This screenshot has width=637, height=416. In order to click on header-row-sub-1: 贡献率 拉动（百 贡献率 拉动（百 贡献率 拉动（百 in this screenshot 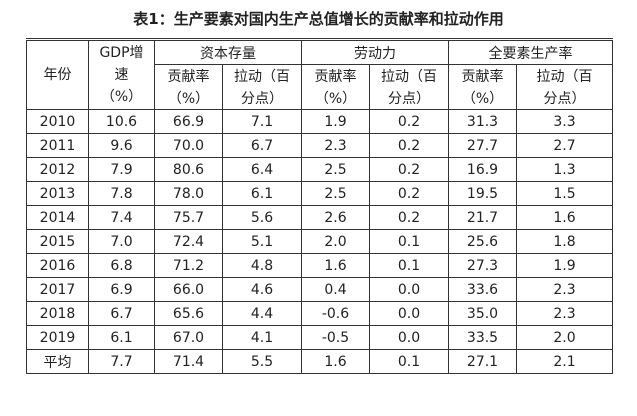, I will do `click(320, 75)`.